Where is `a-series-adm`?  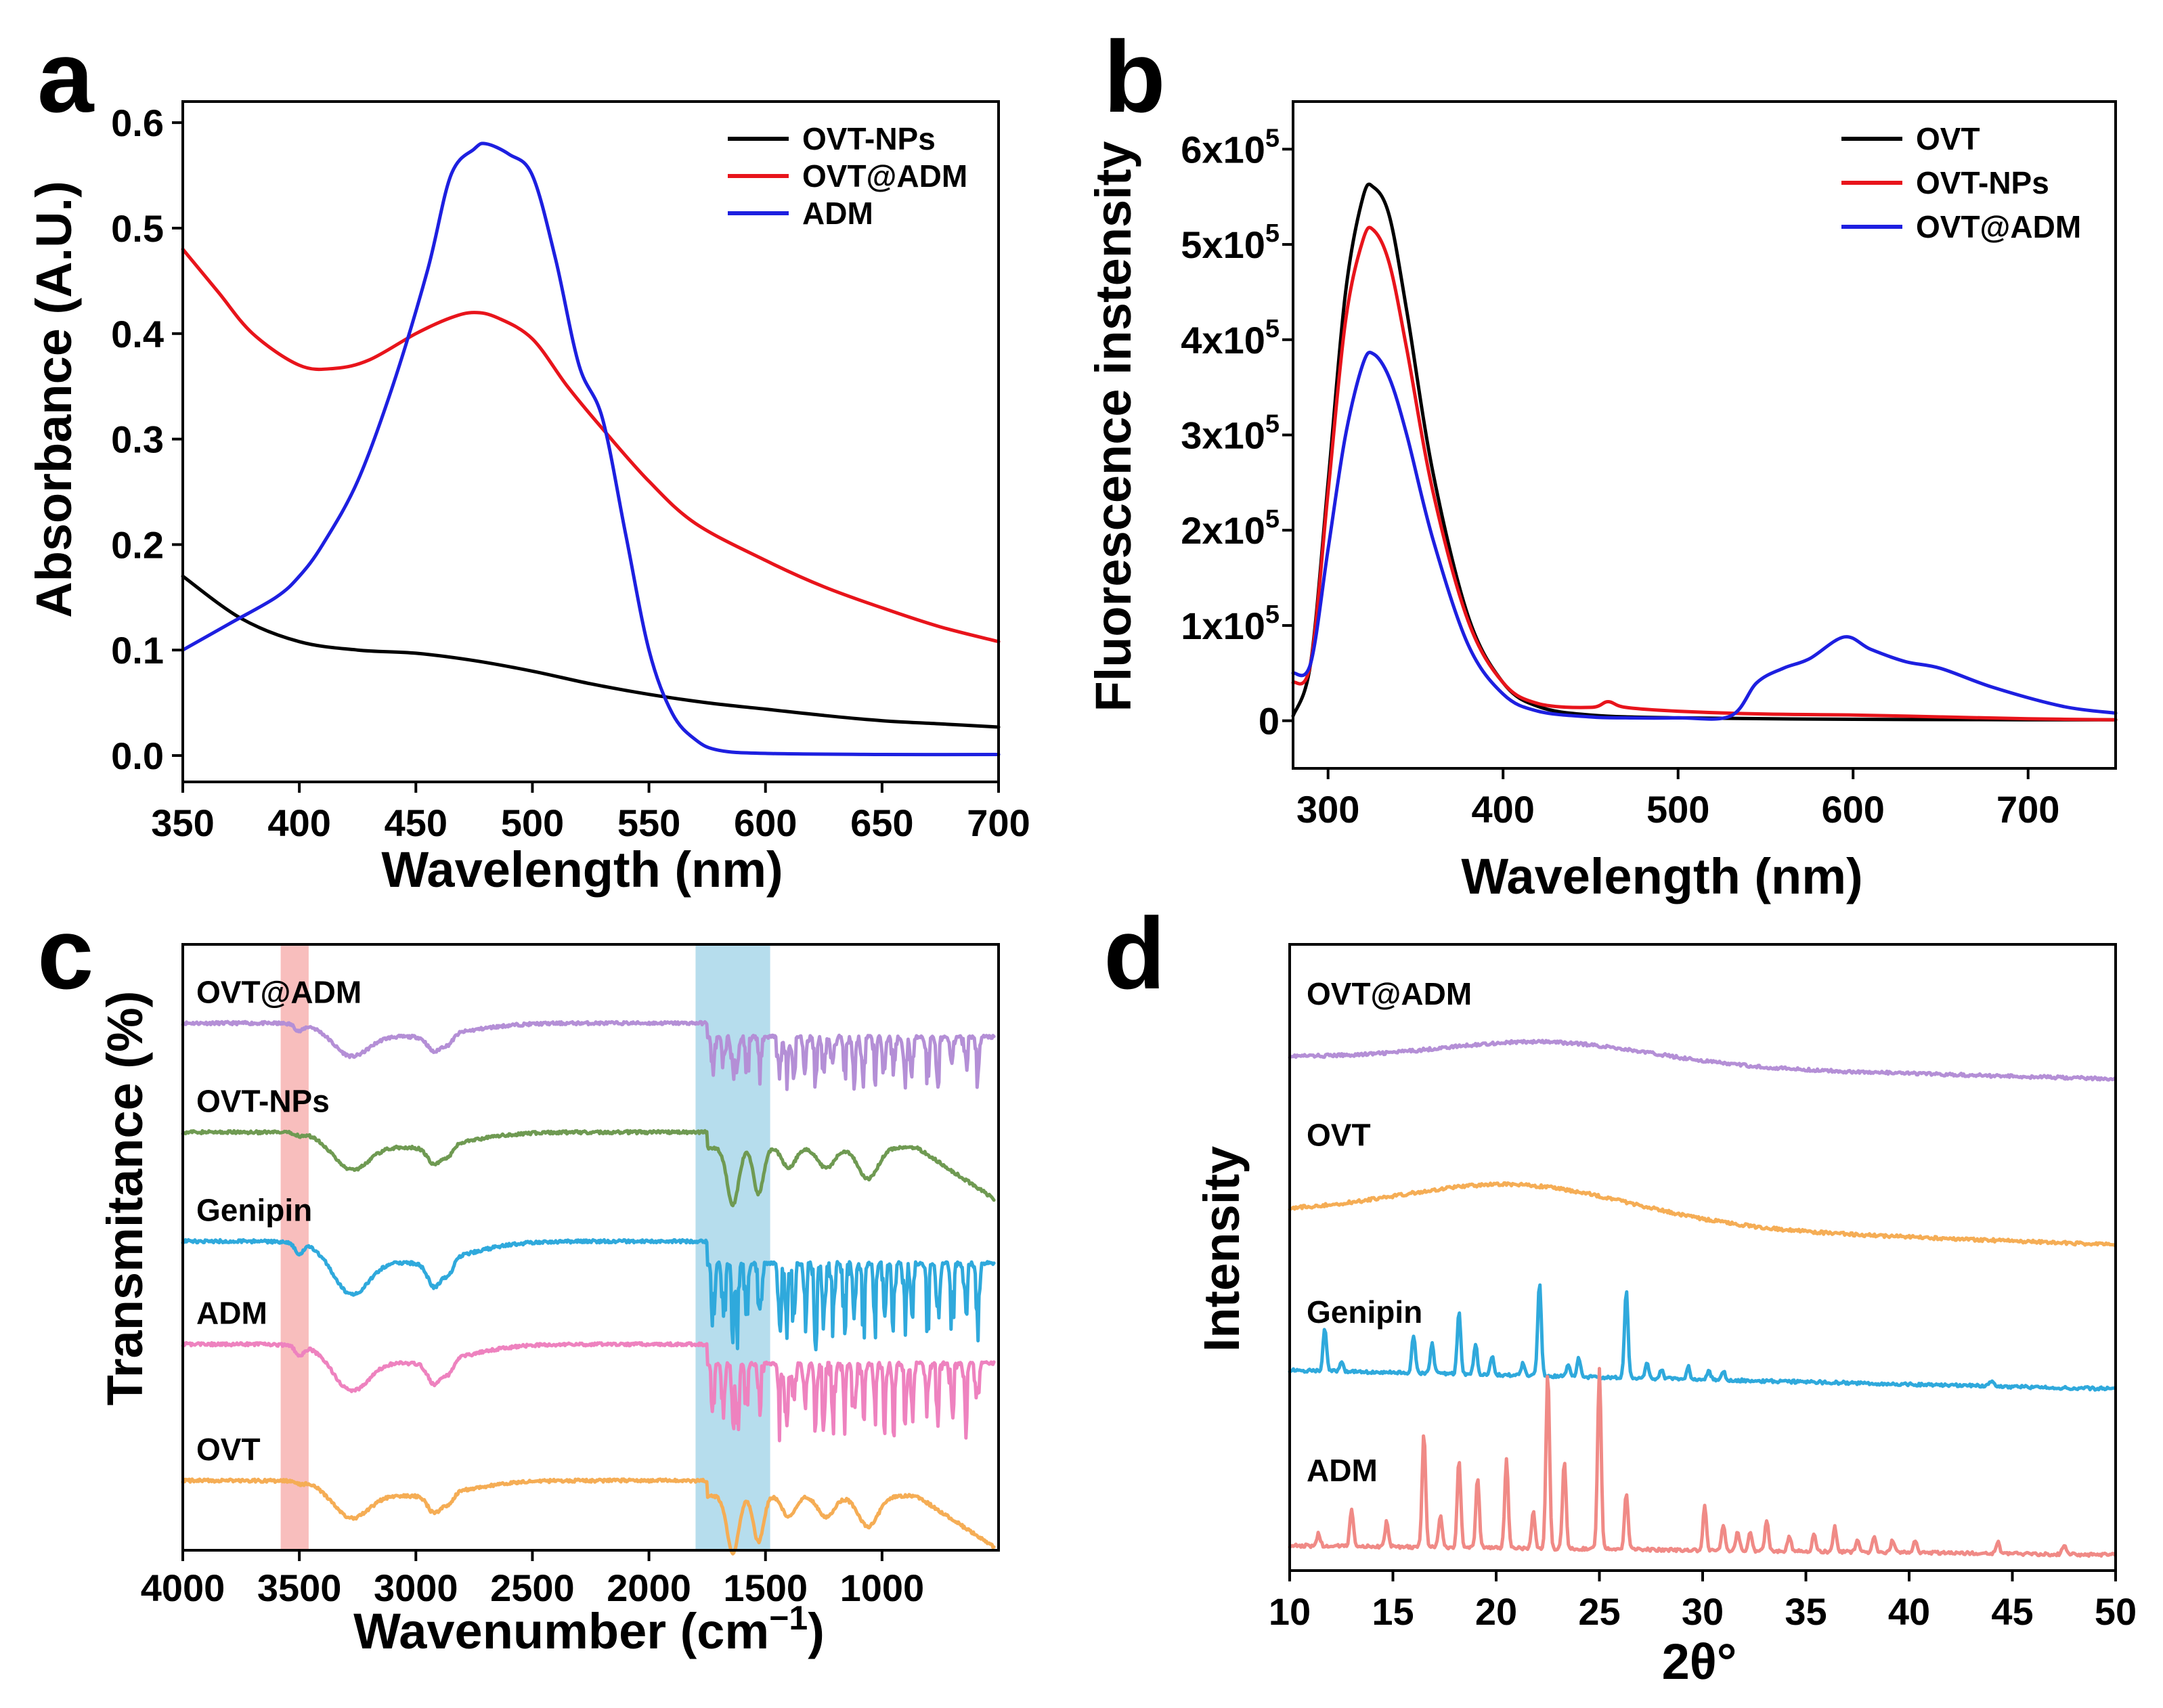
a-series-adm is located at coordinates (591, 449).